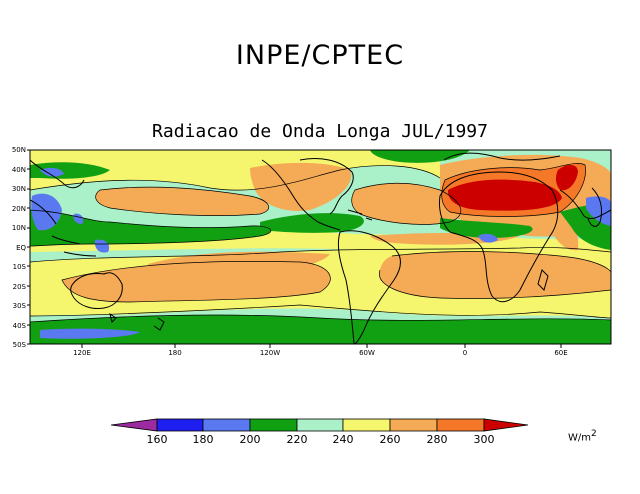 The width and height of the screenshot is (640, 494). Describe the element at coordinates (320, 131) in the screenshot. I see `map-title: Radiacao de Onda Longa JUL/1997` at that location.